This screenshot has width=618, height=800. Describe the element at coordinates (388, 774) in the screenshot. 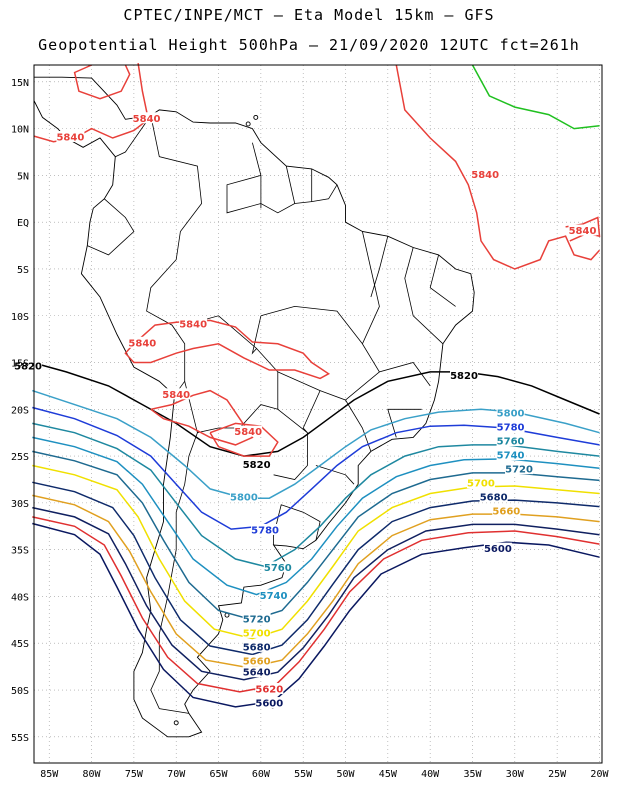

I see `lon-tick-label: 45W` at that location.